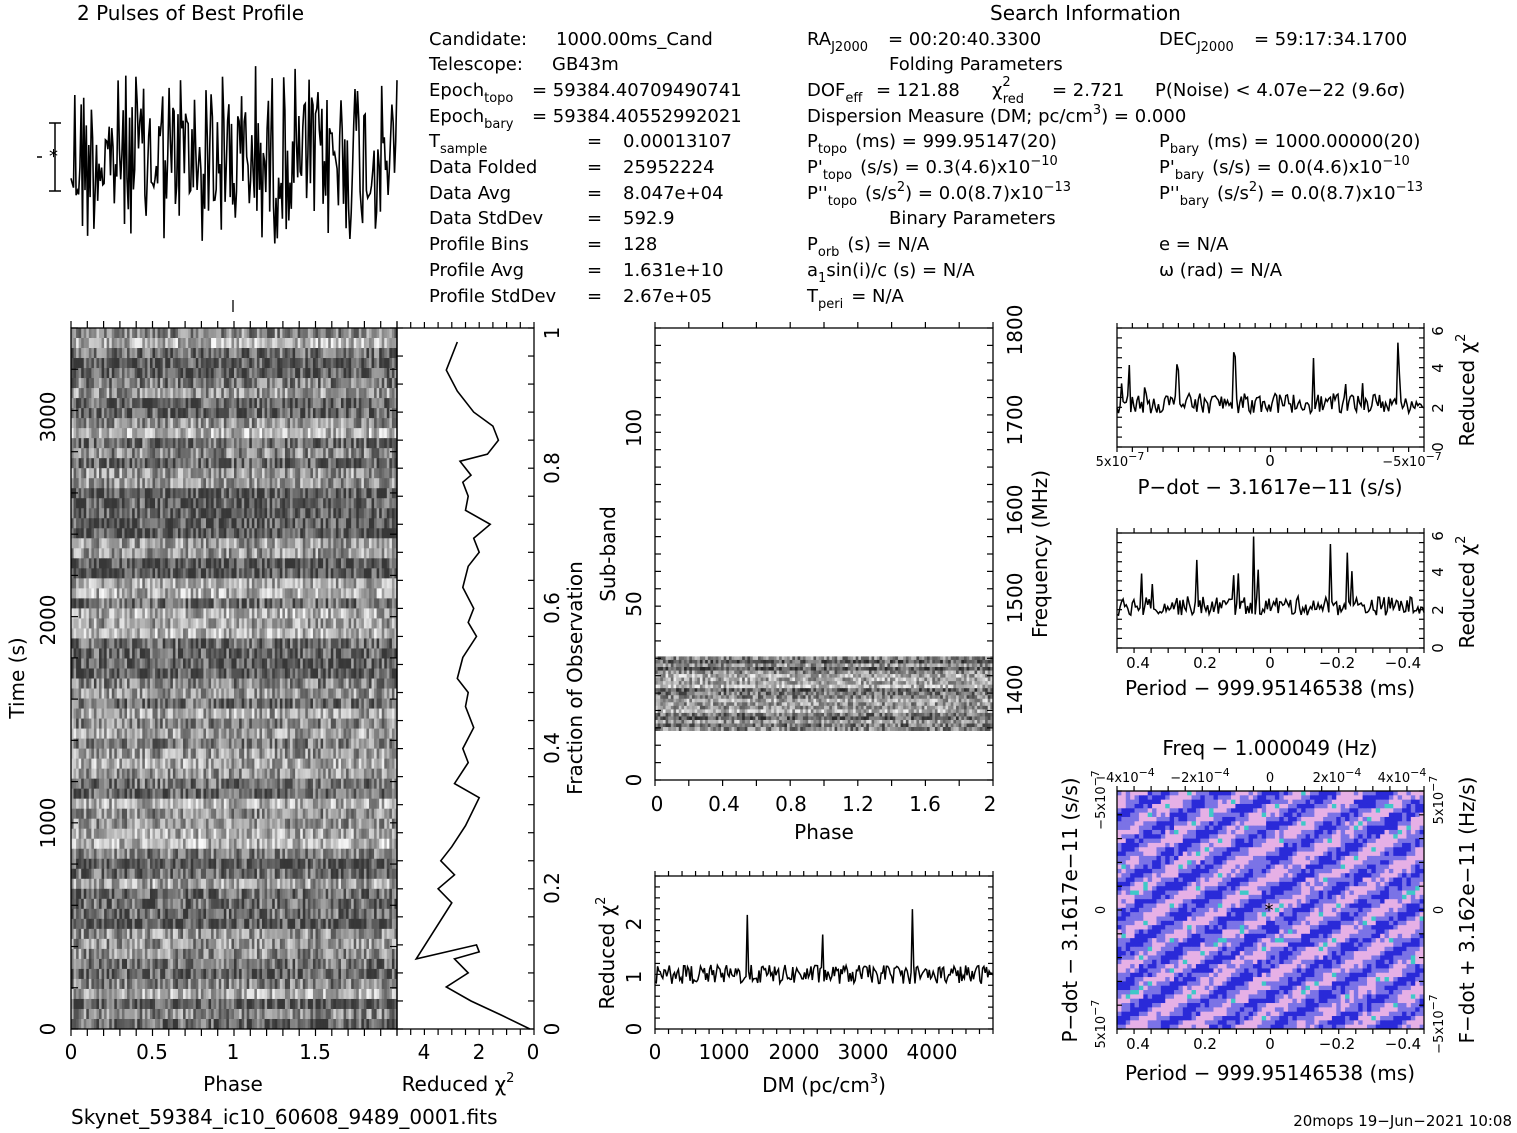 Image resolution: width=1517 pixels, height=1133 pixels. What do you see at coordinates (996, 115) in the screenshot?
I see `dm-value: Dispersion Measure (DM; pc/cm3) = 0.000` at bounding box center [996, 115].